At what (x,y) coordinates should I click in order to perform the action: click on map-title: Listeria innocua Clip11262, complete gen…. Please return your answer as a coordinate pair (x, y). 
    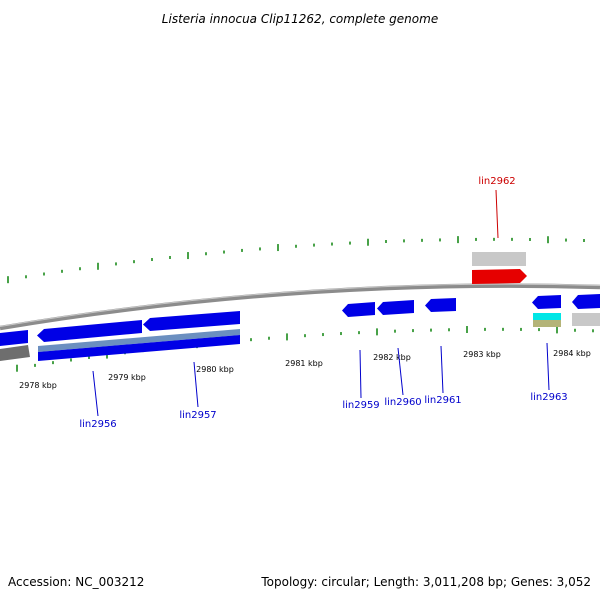
    Looking at the image, I should click on (300, 19).